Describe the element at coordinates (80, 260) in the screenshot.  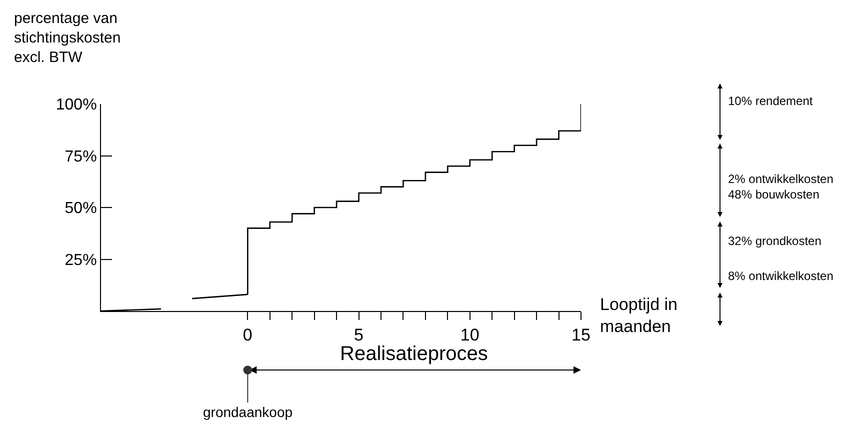
I see `y-tick-label: 25%` at that location.